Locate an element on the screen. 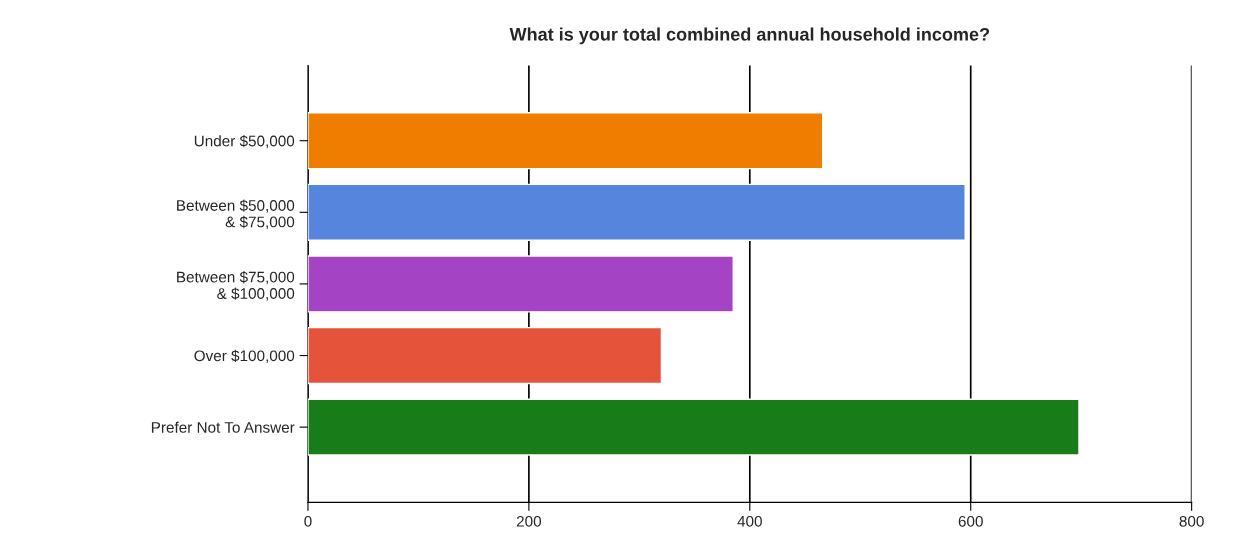  y-tick-label: Under $50,000 is located at coordinates (244, 141).